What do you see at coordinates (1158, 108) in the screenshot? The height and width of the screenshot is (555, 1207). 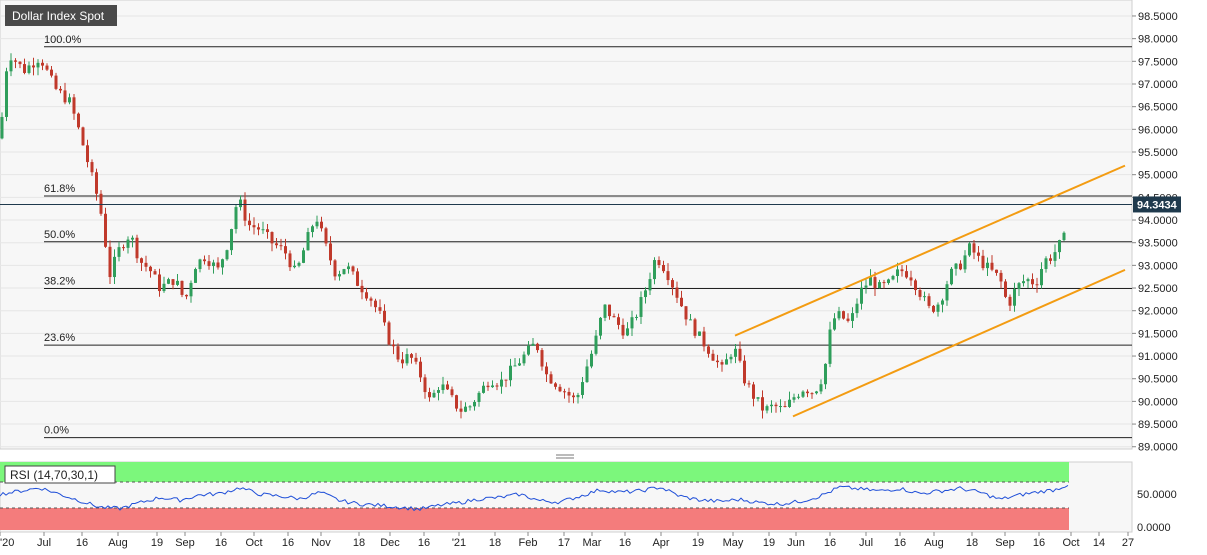 I see `price-tick-label-4: 96.5000` at bounding box center [1158, 108].